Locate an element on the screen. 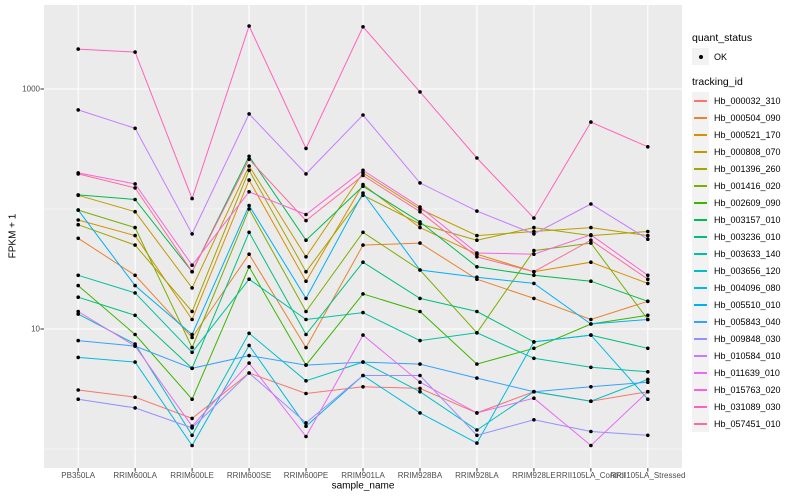  legend-item-Hb_001416_020: Hb_001416_020 is located at coordinates (745, 185).